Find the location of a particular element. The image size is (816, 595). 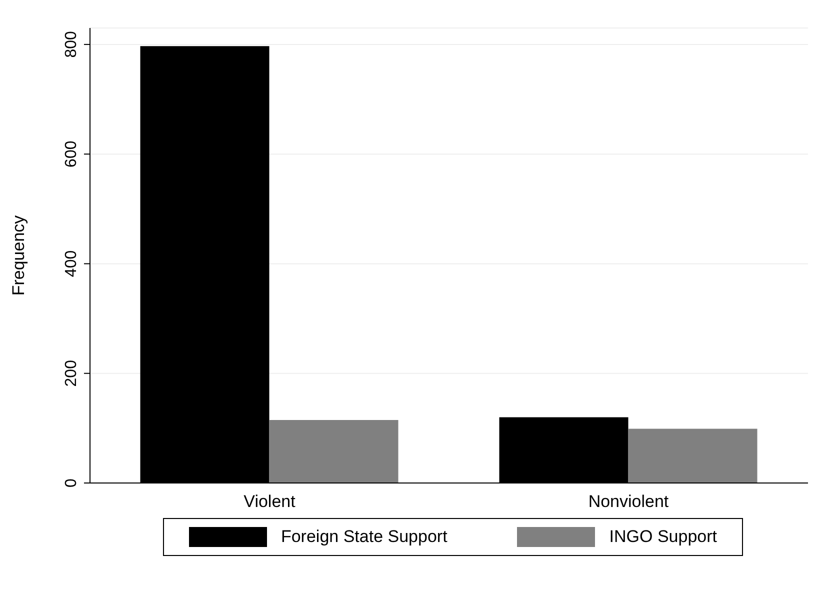

y-tick-label: 400 is located at coordinates (71, 264).